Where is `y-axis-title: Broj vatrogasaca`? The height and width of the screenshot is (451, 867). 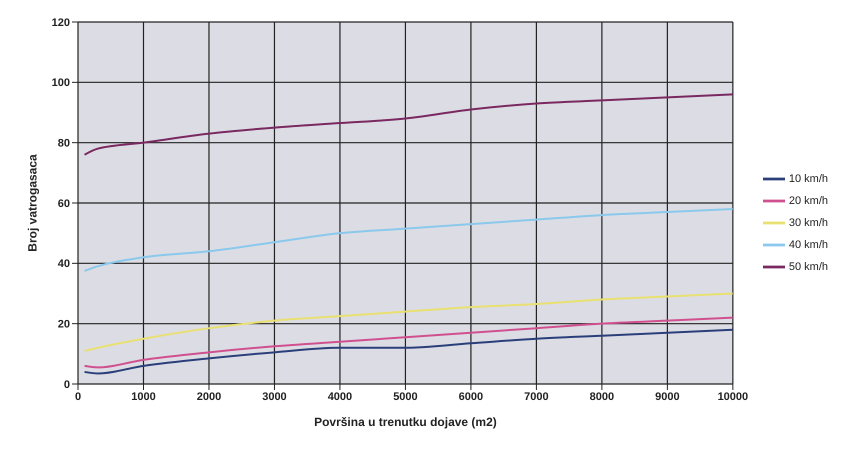
y-axis-title: Broj vatrogasaca is located at coordinates (32, 203).